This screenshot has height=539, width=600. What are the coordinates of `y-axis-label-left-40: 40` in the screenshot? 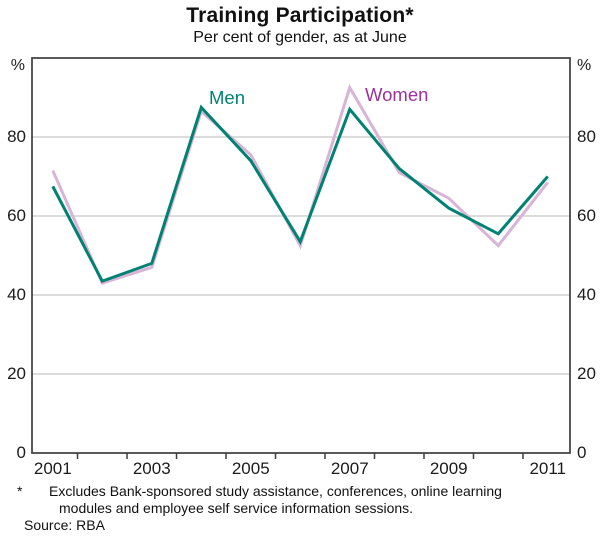 It's located at (16, 294).